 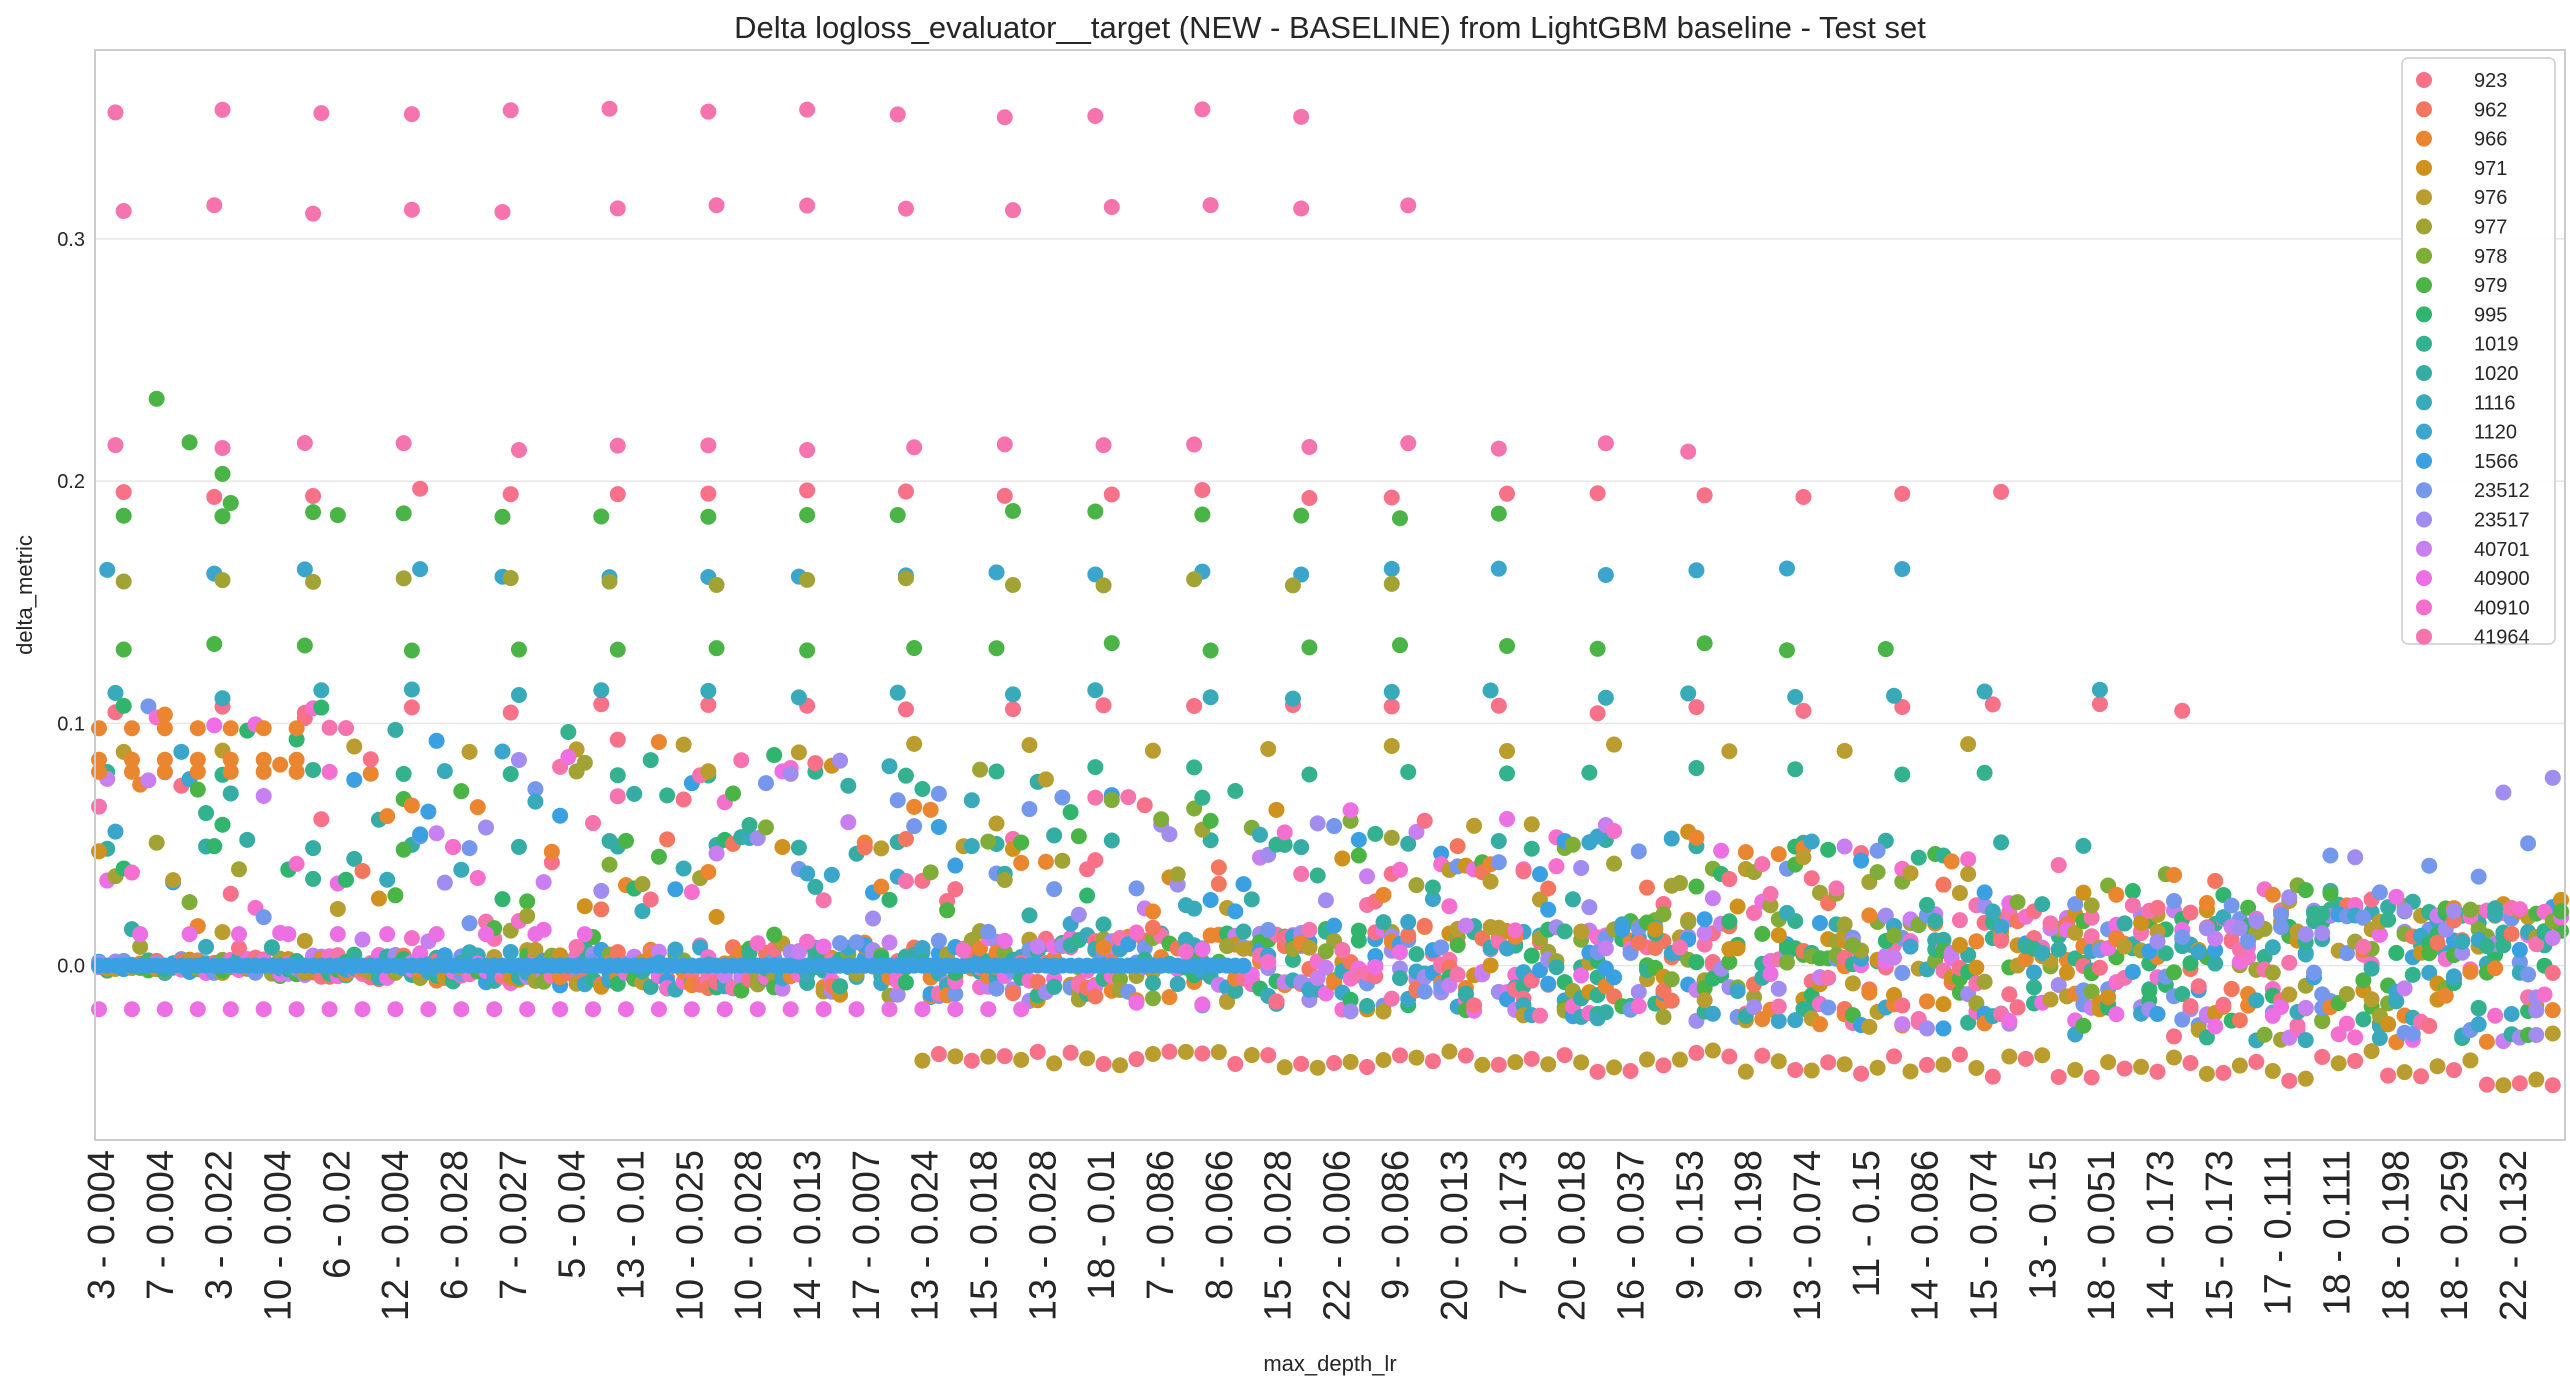 What do you see at coordinates (1985, 1235) in the screenshot?
I see `x-tick-label: 15 - 0.074` at bounding box center [1985, 1235].